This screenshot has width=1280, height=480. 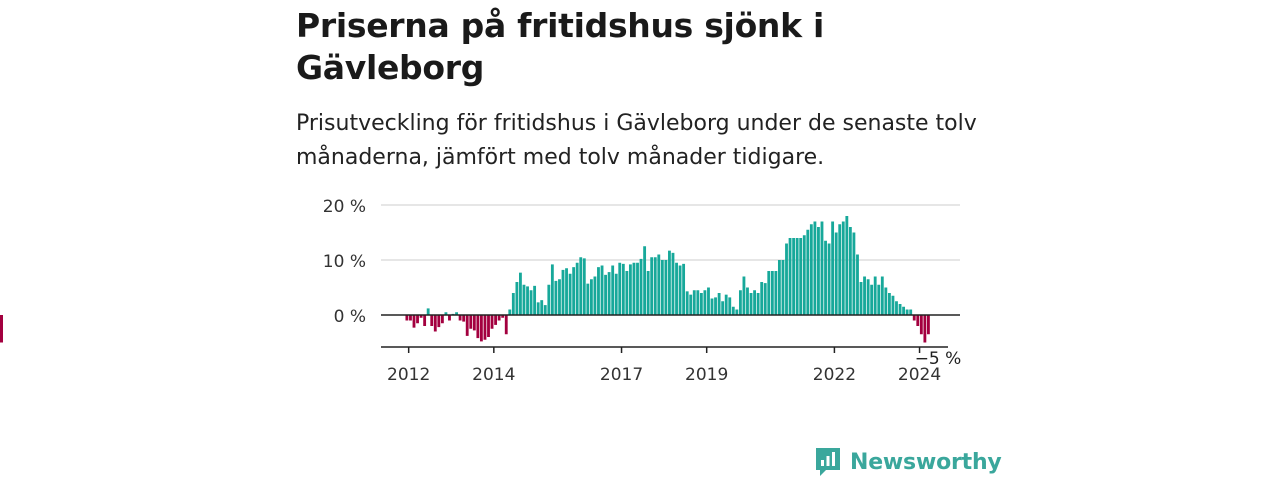 I want to click on x-tick-label: 2024, so click(x=919, y=375).